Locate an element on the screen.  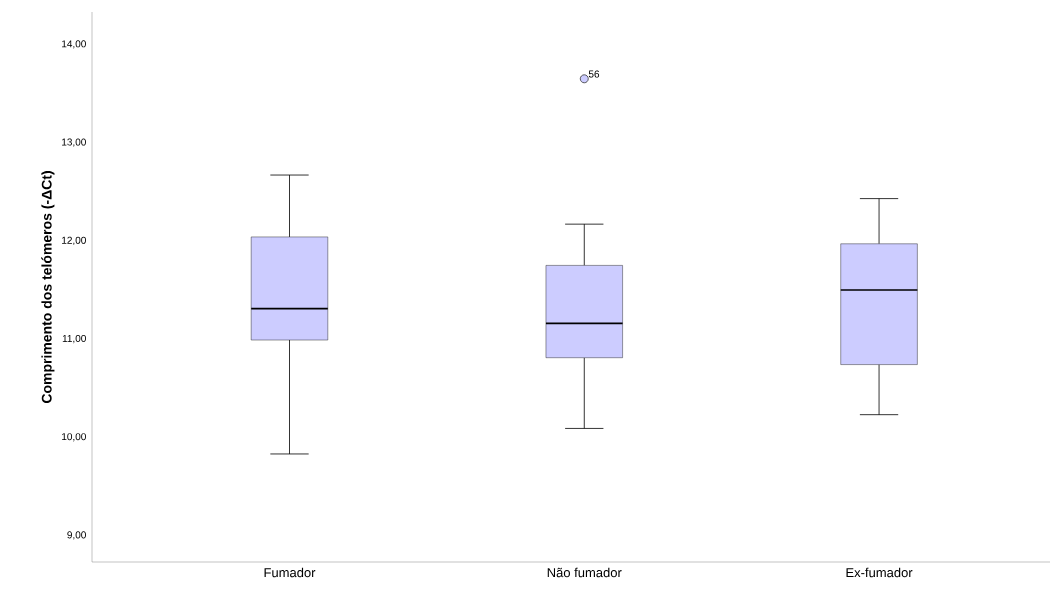
x-tick-label: Fumador is located at coordinates (290, 572).